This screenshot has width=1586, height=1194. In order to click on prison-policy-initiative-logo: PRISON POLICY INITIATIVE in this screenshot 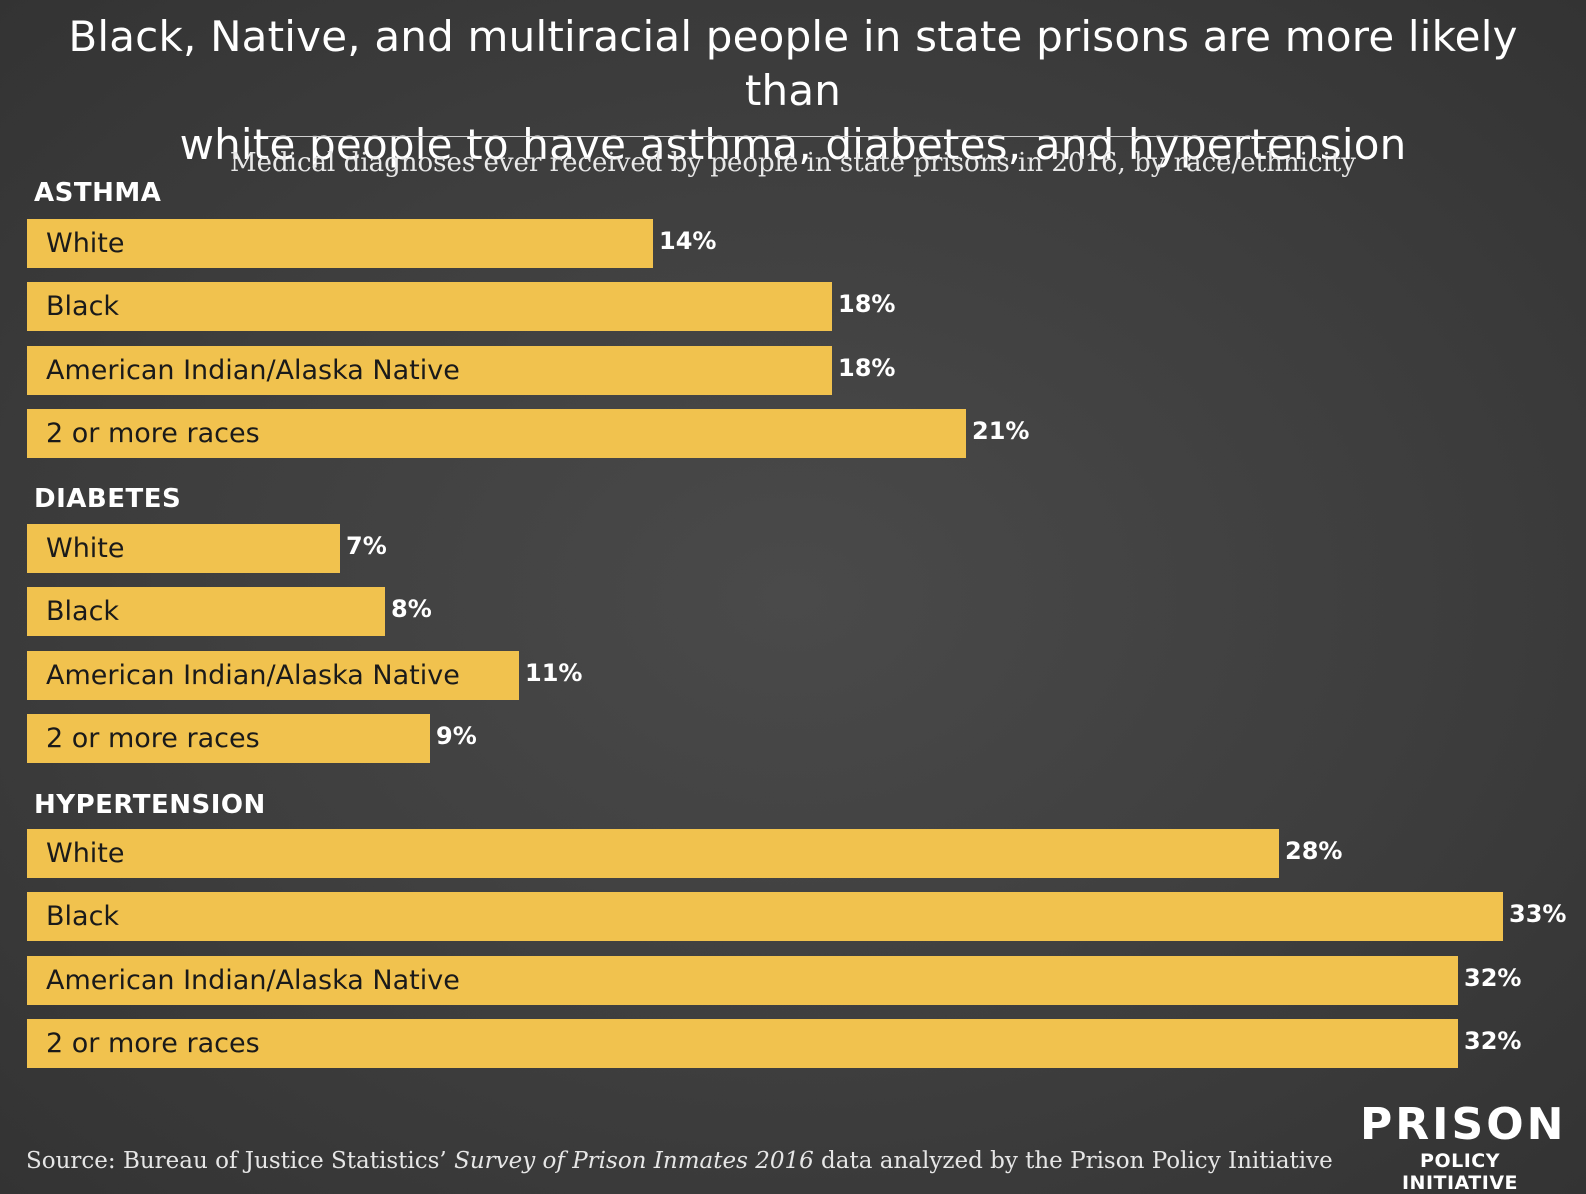, I will do `click(1463, 1146)`.